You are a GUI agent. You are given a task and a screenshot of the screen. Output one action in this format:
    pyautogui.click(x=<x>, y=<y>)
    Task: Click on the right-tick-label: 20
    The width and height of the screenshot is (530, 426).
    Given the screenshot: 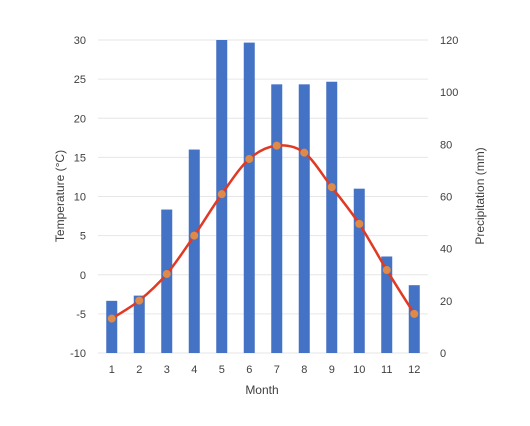 What is the action you would take?
    pyautogui.click(x=446, y=302)
    